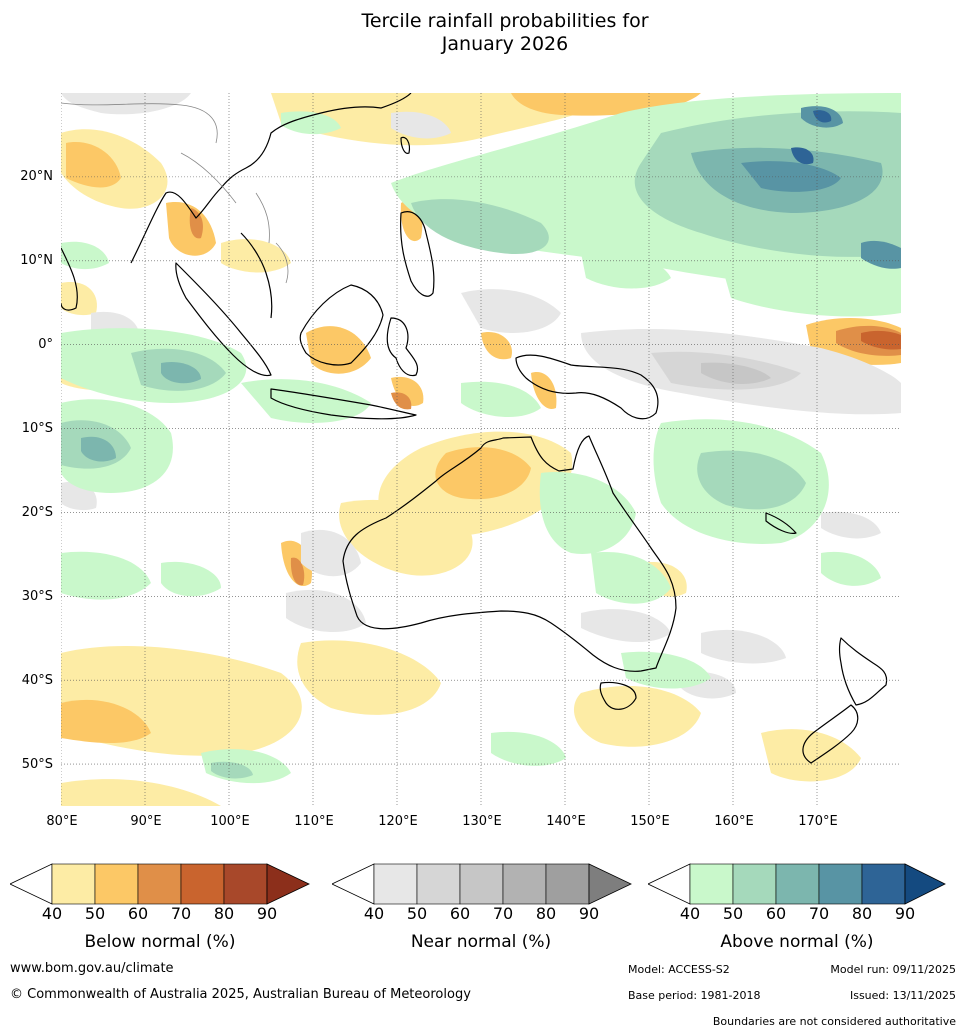 The height and width of the screenshot is (1035, 965). I want to click on lat-label-20s: 20°S, so click(37, 512).